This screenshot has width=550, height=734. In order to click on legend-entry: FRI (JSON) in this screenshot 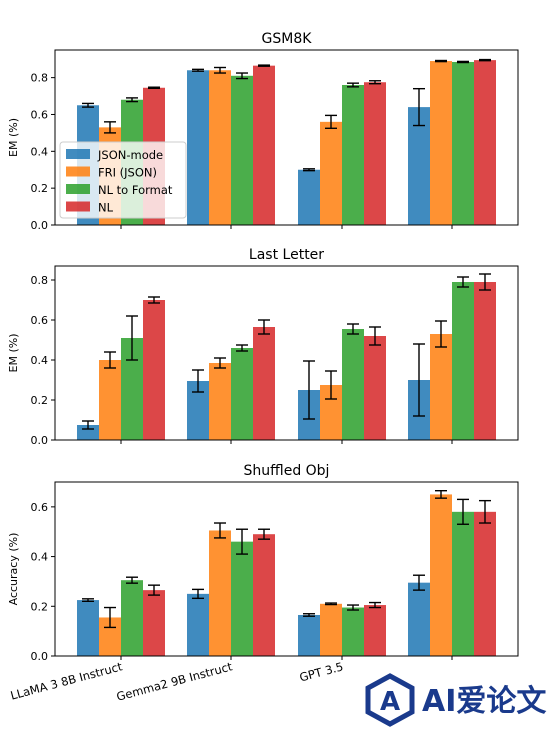, I will do `click(127, 173)`.